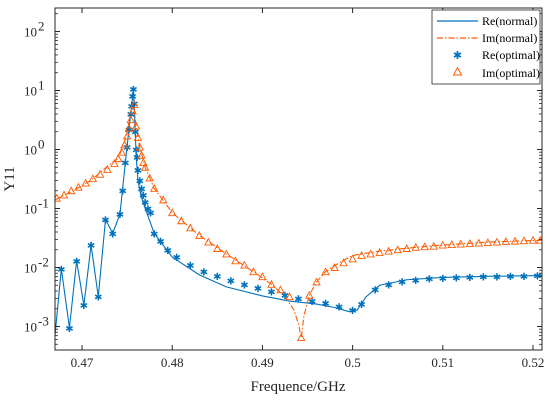  What do you see at coordinates (41, 143) in the screenshot?
I see `y-tick-exponent: 0` at bounding box center [41, 143].